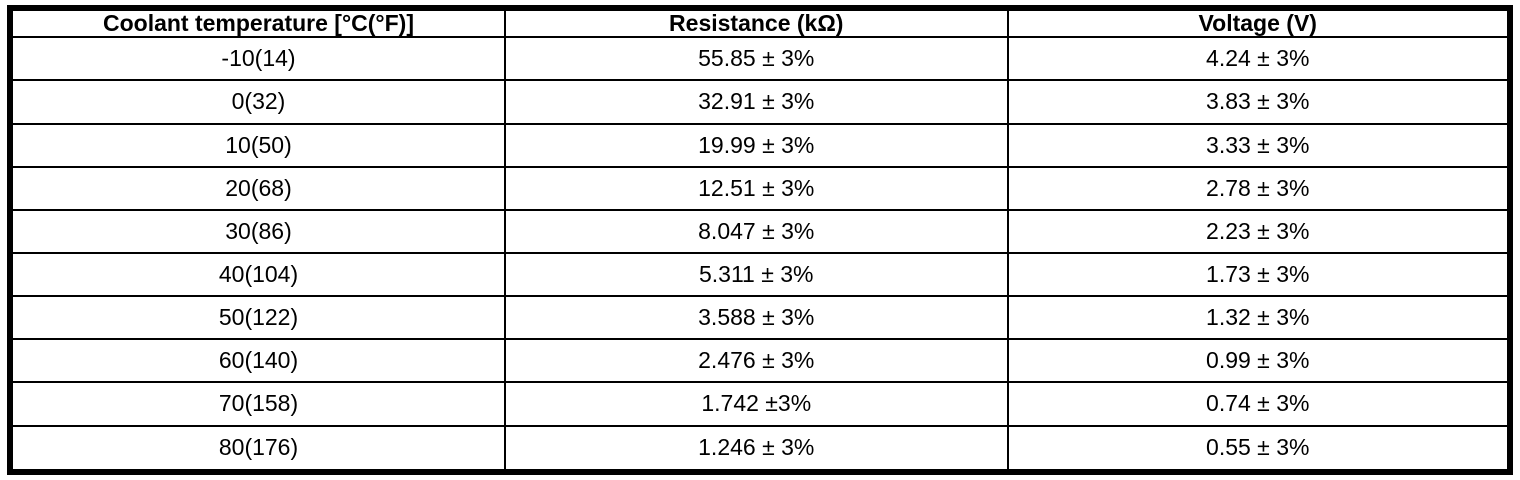  Describe the element at coordinates (756, 145) in the screenshot. I see `cell-resistance: 19.99 ± 3%` at that location.